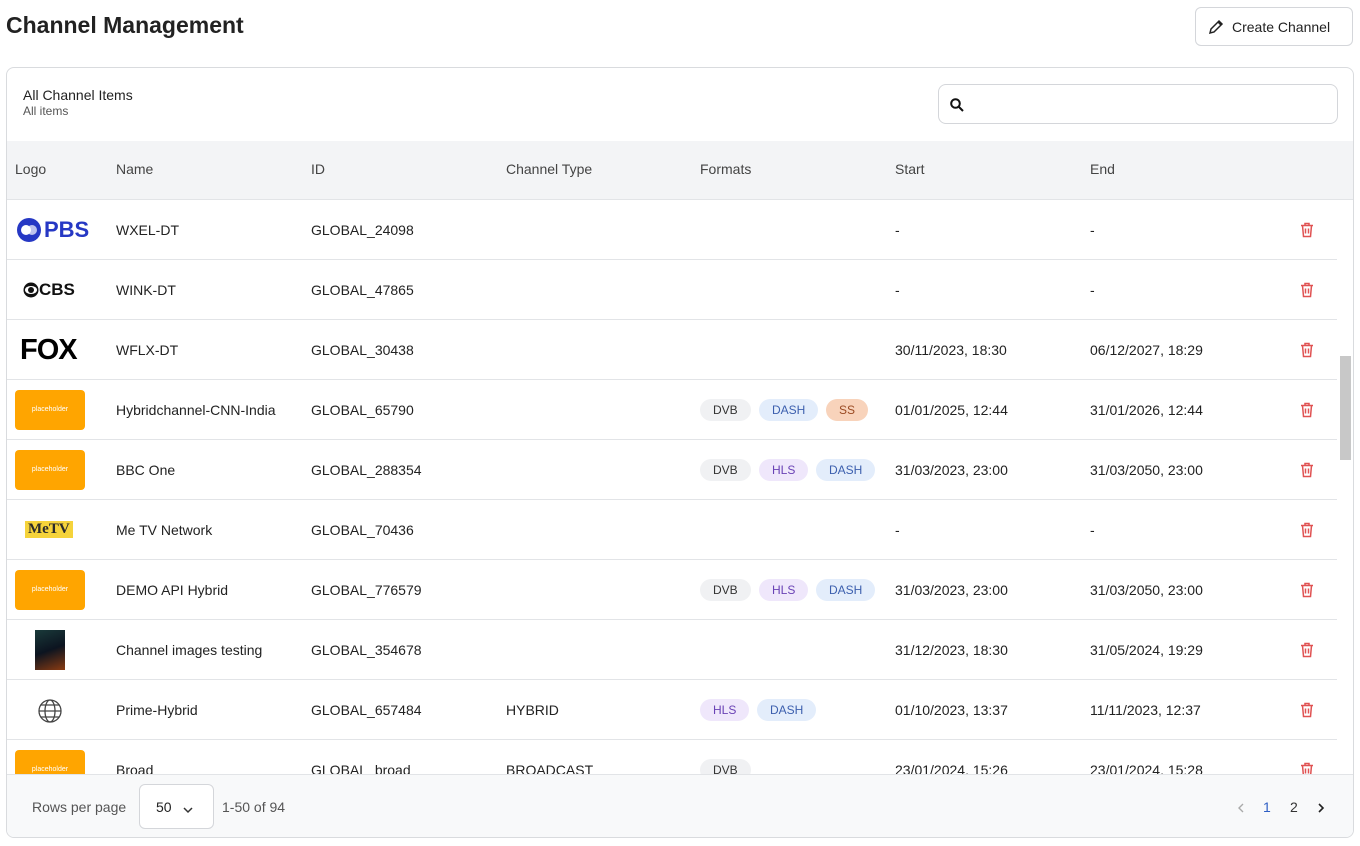  I want to click on column-header: Start, so click(910, 169).